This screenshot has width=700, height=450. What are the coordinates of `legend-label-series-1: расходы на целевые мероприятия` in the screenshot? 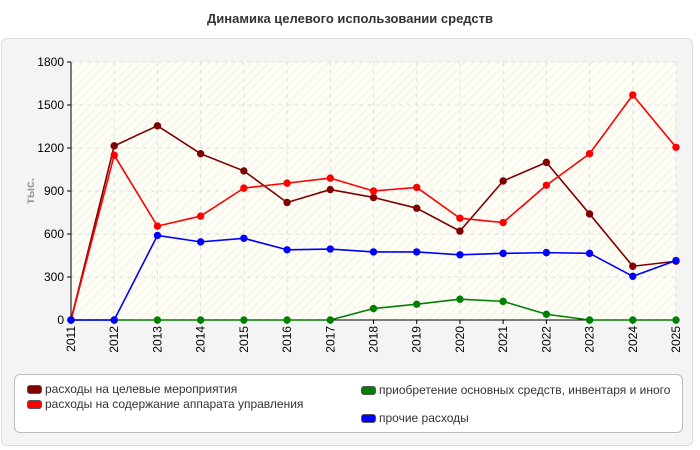 It's located at (141, 389).